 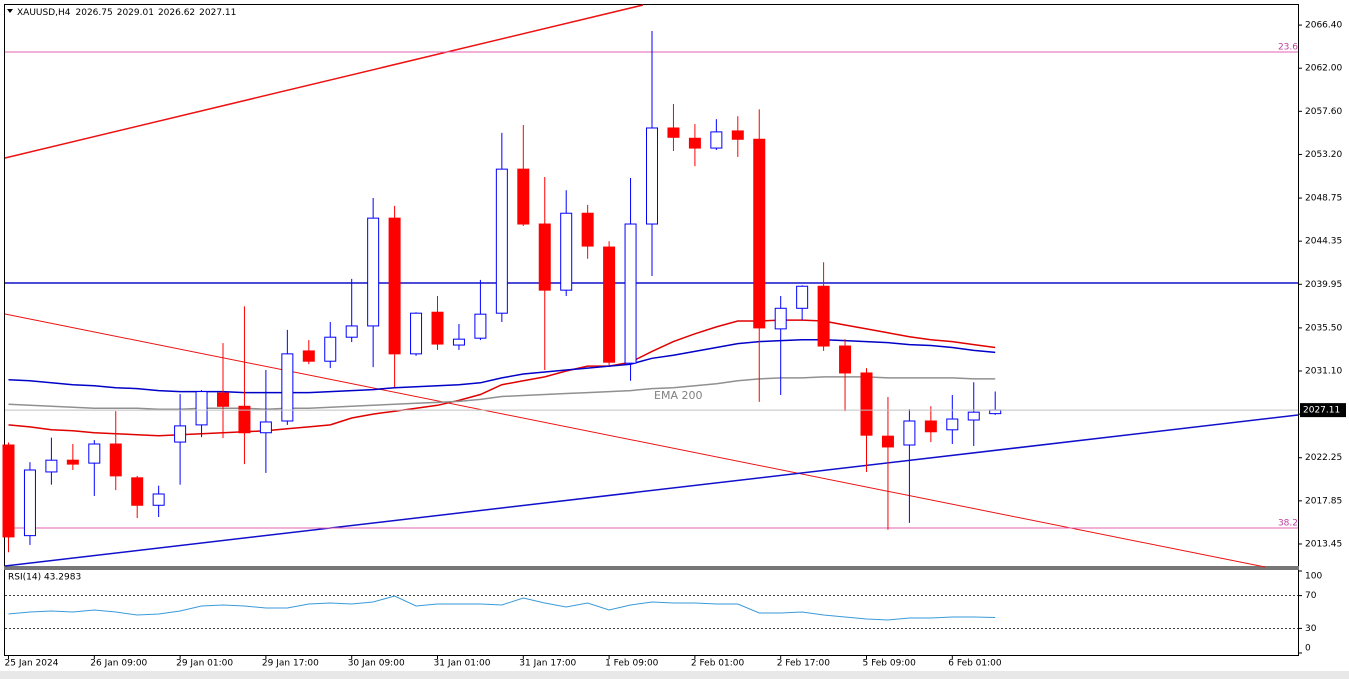 What do you see at coordinates (135, 13) in the screenshot?
I see `header-high: 2029.01` at bounding box center [135, 13].